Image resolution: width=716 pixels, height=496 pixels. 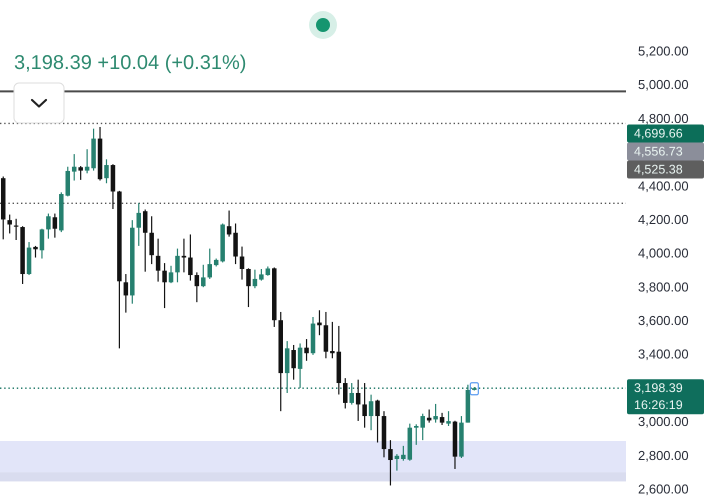 What do you see at coordinates (130, 63) in the screenshot?
I see `chart-subtitle: 3,198.39 +10.04 (+0.31%)` at bounding box center [130, 63].